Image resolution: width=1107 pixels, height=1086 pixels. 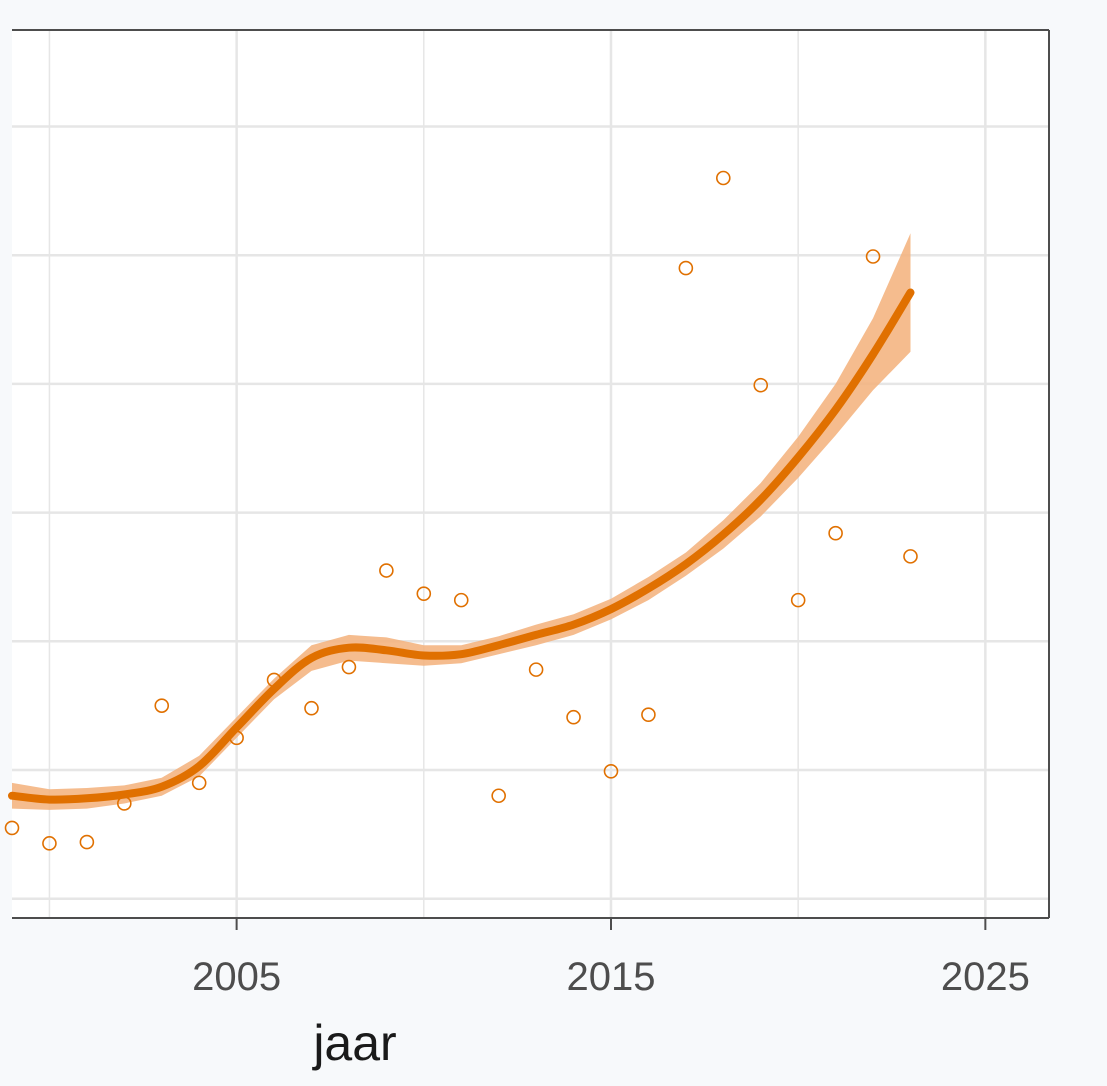 I want to click on x-axis-ticks: 2005 2015 2025, so click(x=611, y=958).